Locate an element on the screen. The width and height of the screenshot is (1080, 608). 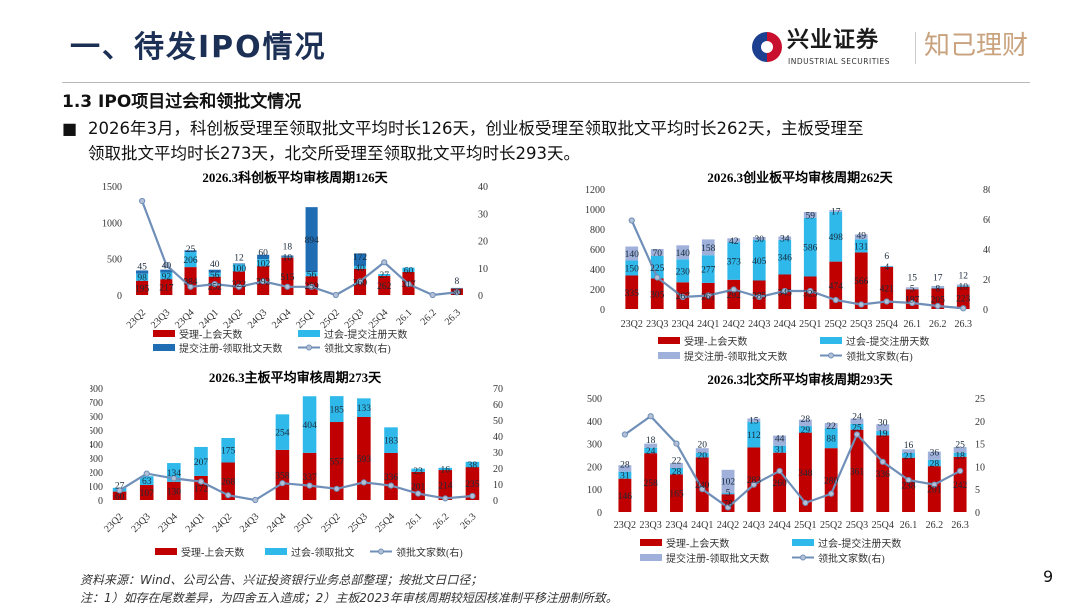
page-title: 一、待发IPO情况 is located at coordinates (198, 47).